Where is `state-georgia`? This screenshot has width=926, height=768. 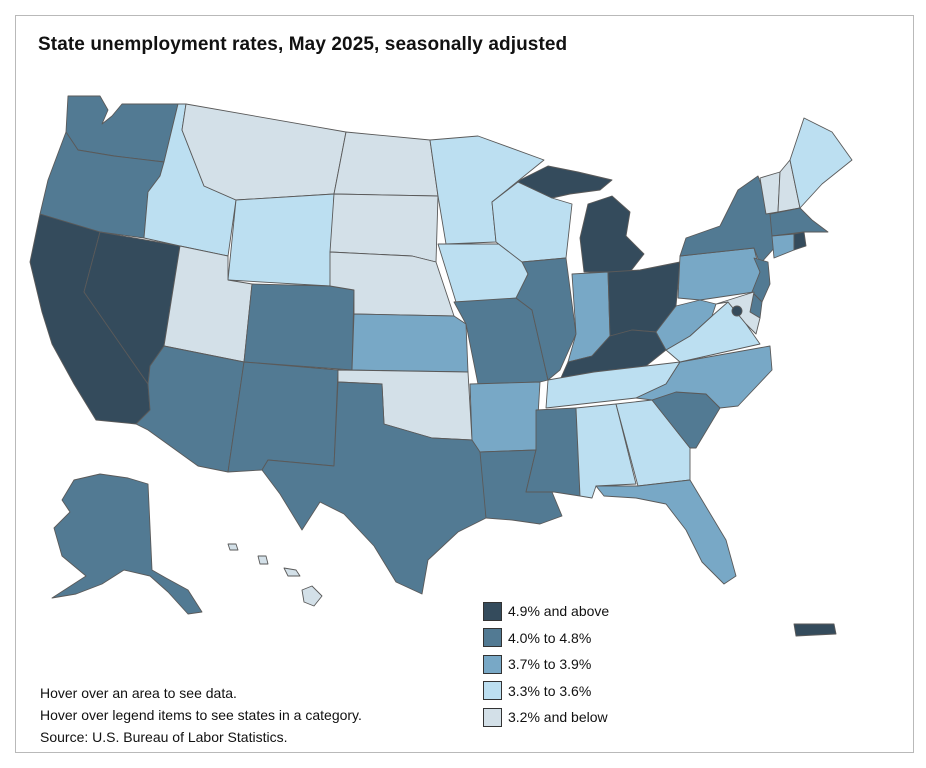 state-georgia is located at coordinates (653, 443).